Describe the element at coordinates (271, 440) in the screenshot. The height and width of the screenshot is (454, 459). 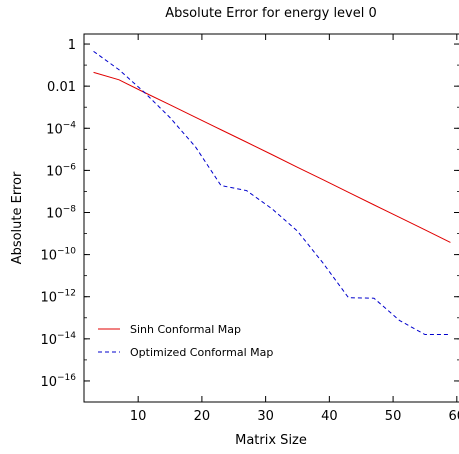
I see `x-axis-label: Matrix Size` at that location.